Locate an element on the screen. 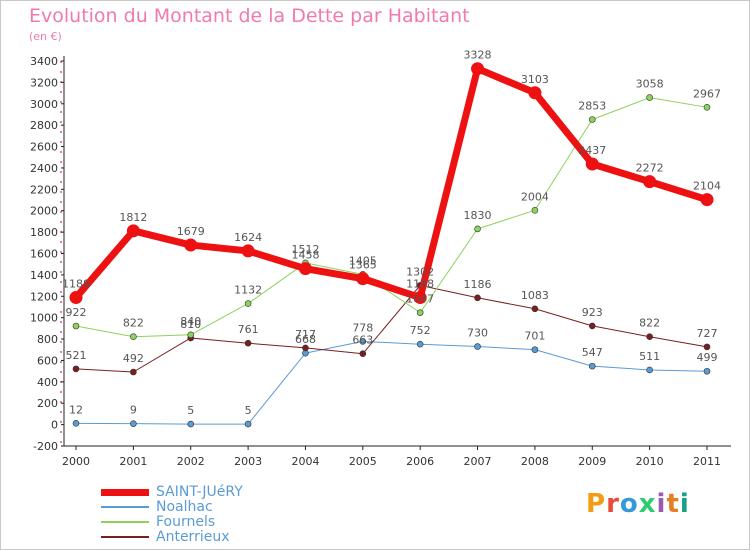 This screenshot has height=550, width=750. logo-letter: o is located at coordinates (629, 504).